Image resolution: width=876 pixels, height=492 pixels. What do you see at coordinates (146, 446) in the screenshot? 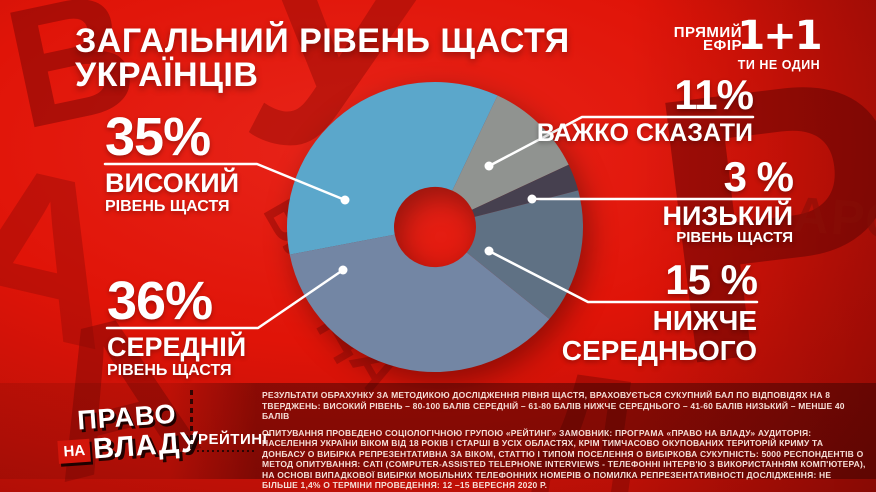
I see `show-logo-bottom: ВЛАДУ` at bounding box center [146, 446].